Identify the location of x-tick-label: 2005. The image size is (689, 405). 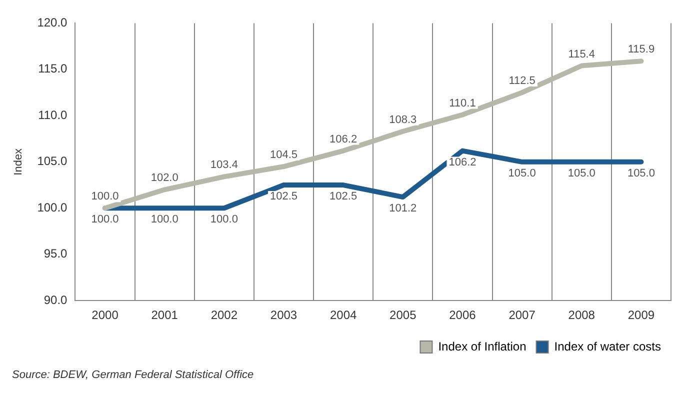
(403, 315).